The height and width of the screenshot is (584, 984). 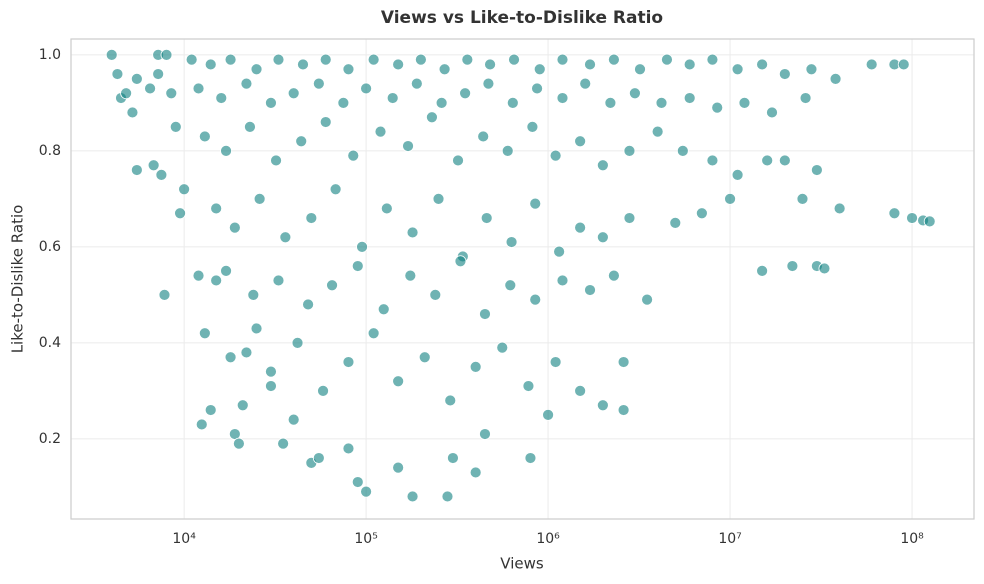 I want to click on y-tick-label: 0.8, so click(x=50, y=151).